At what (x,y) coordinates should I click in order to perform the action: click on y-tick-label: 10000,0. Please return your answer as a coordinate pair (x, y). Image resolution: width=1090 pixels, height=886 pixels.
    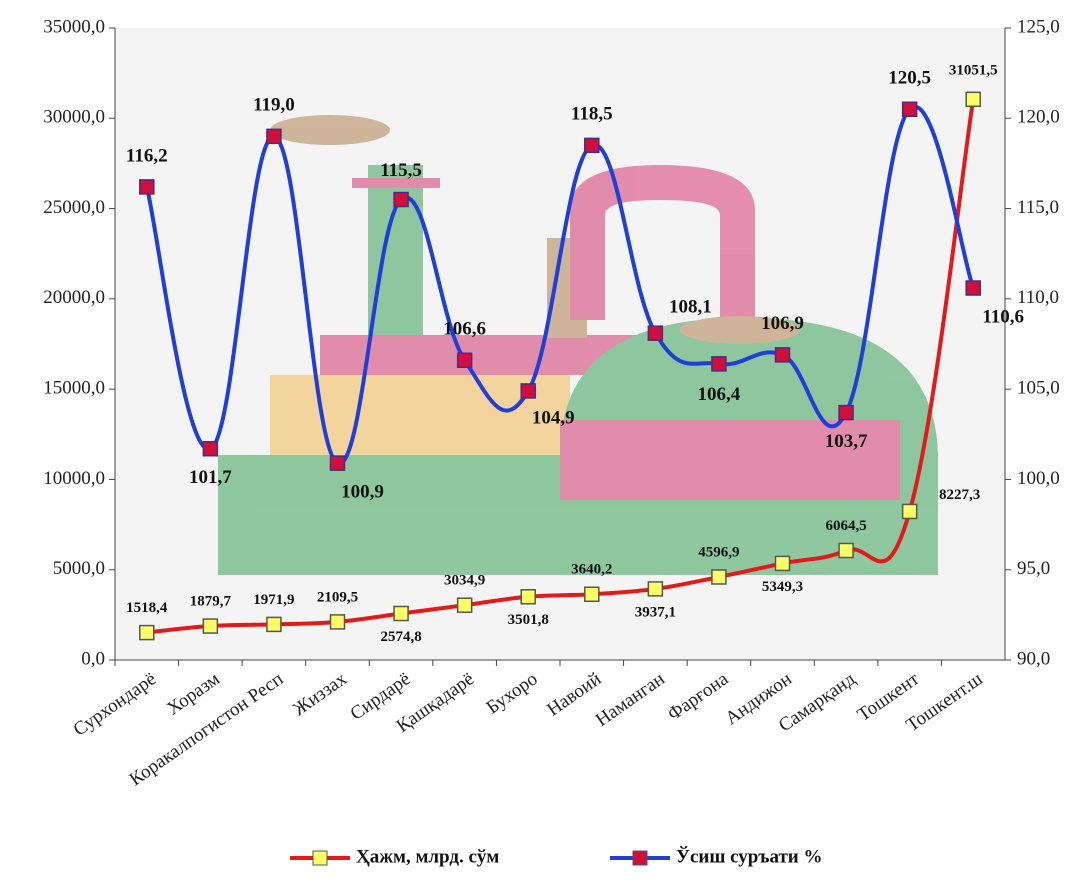
    Looking at the image, I should click on (74, 478).